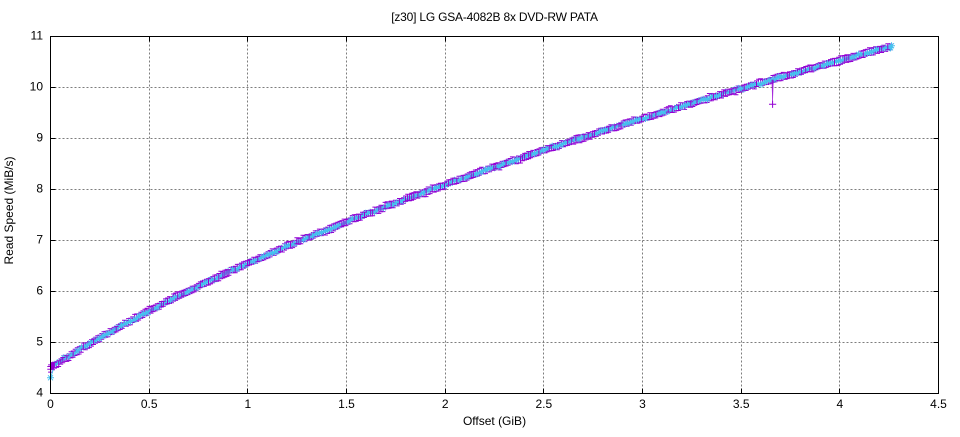  I want to click on svg-text: 3.5, so click(741, 404).